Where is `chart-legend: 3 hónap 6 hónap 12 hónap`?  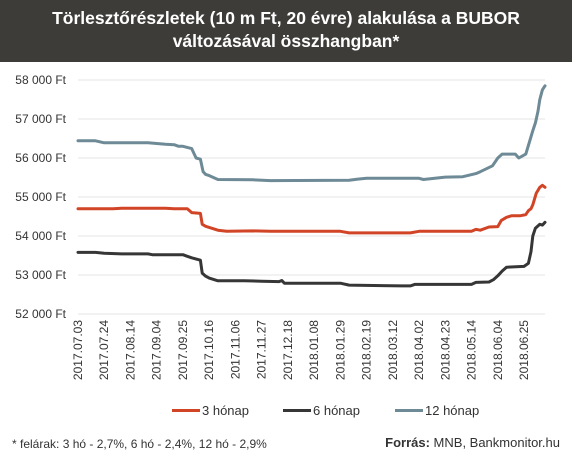 chart-legend: 3 hónap 6 hónap 12 hónap is located at coordinates (286, 413).